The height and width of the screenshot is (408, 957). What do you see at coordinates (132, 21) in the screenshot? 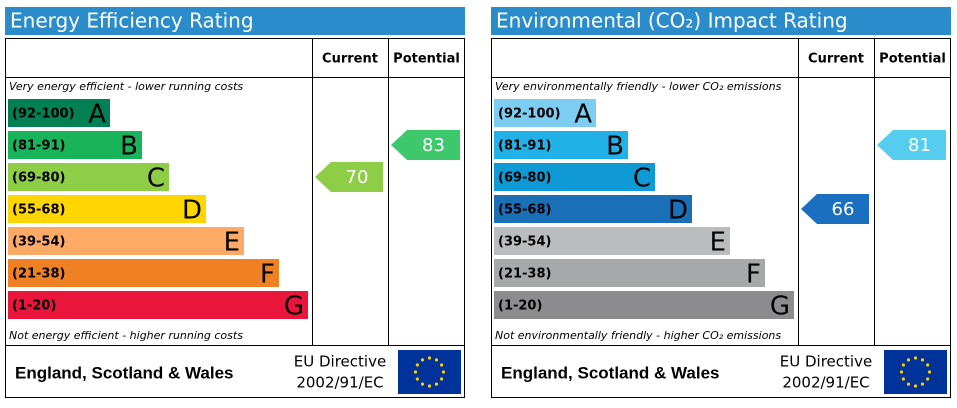
I see `panel-title: Energy Efficiency Rating` at bounding box center [132, 21].